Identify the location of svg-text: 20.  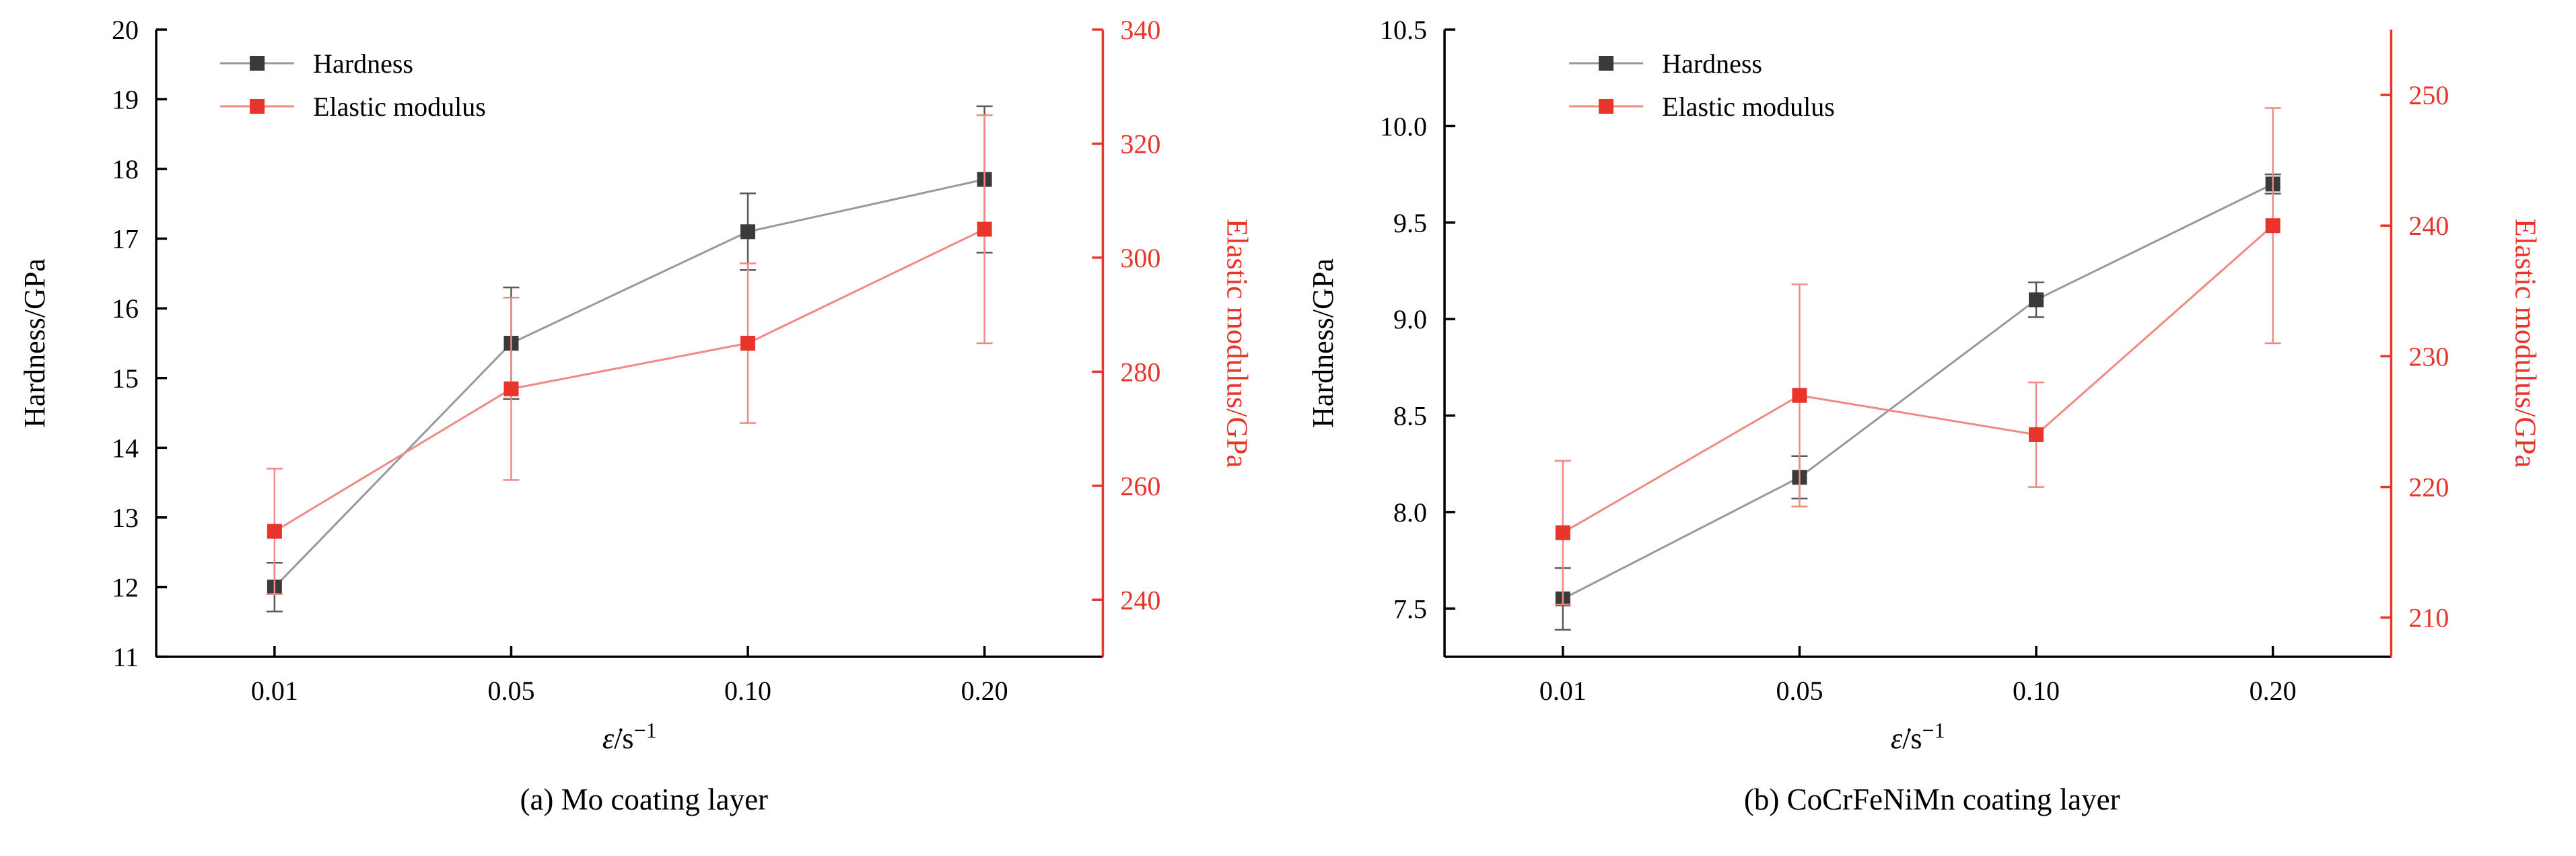
(125, 30).